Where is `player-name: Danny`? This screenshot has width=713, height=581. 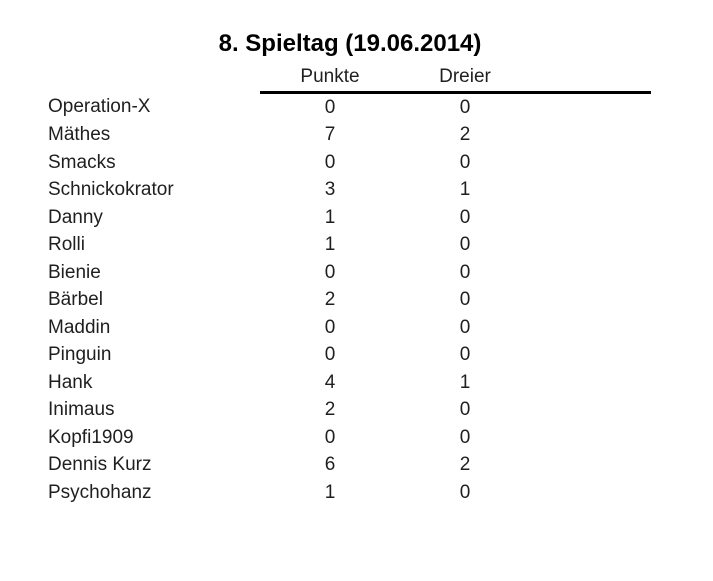
player-name: Danny is located at coordinates (75, 217).